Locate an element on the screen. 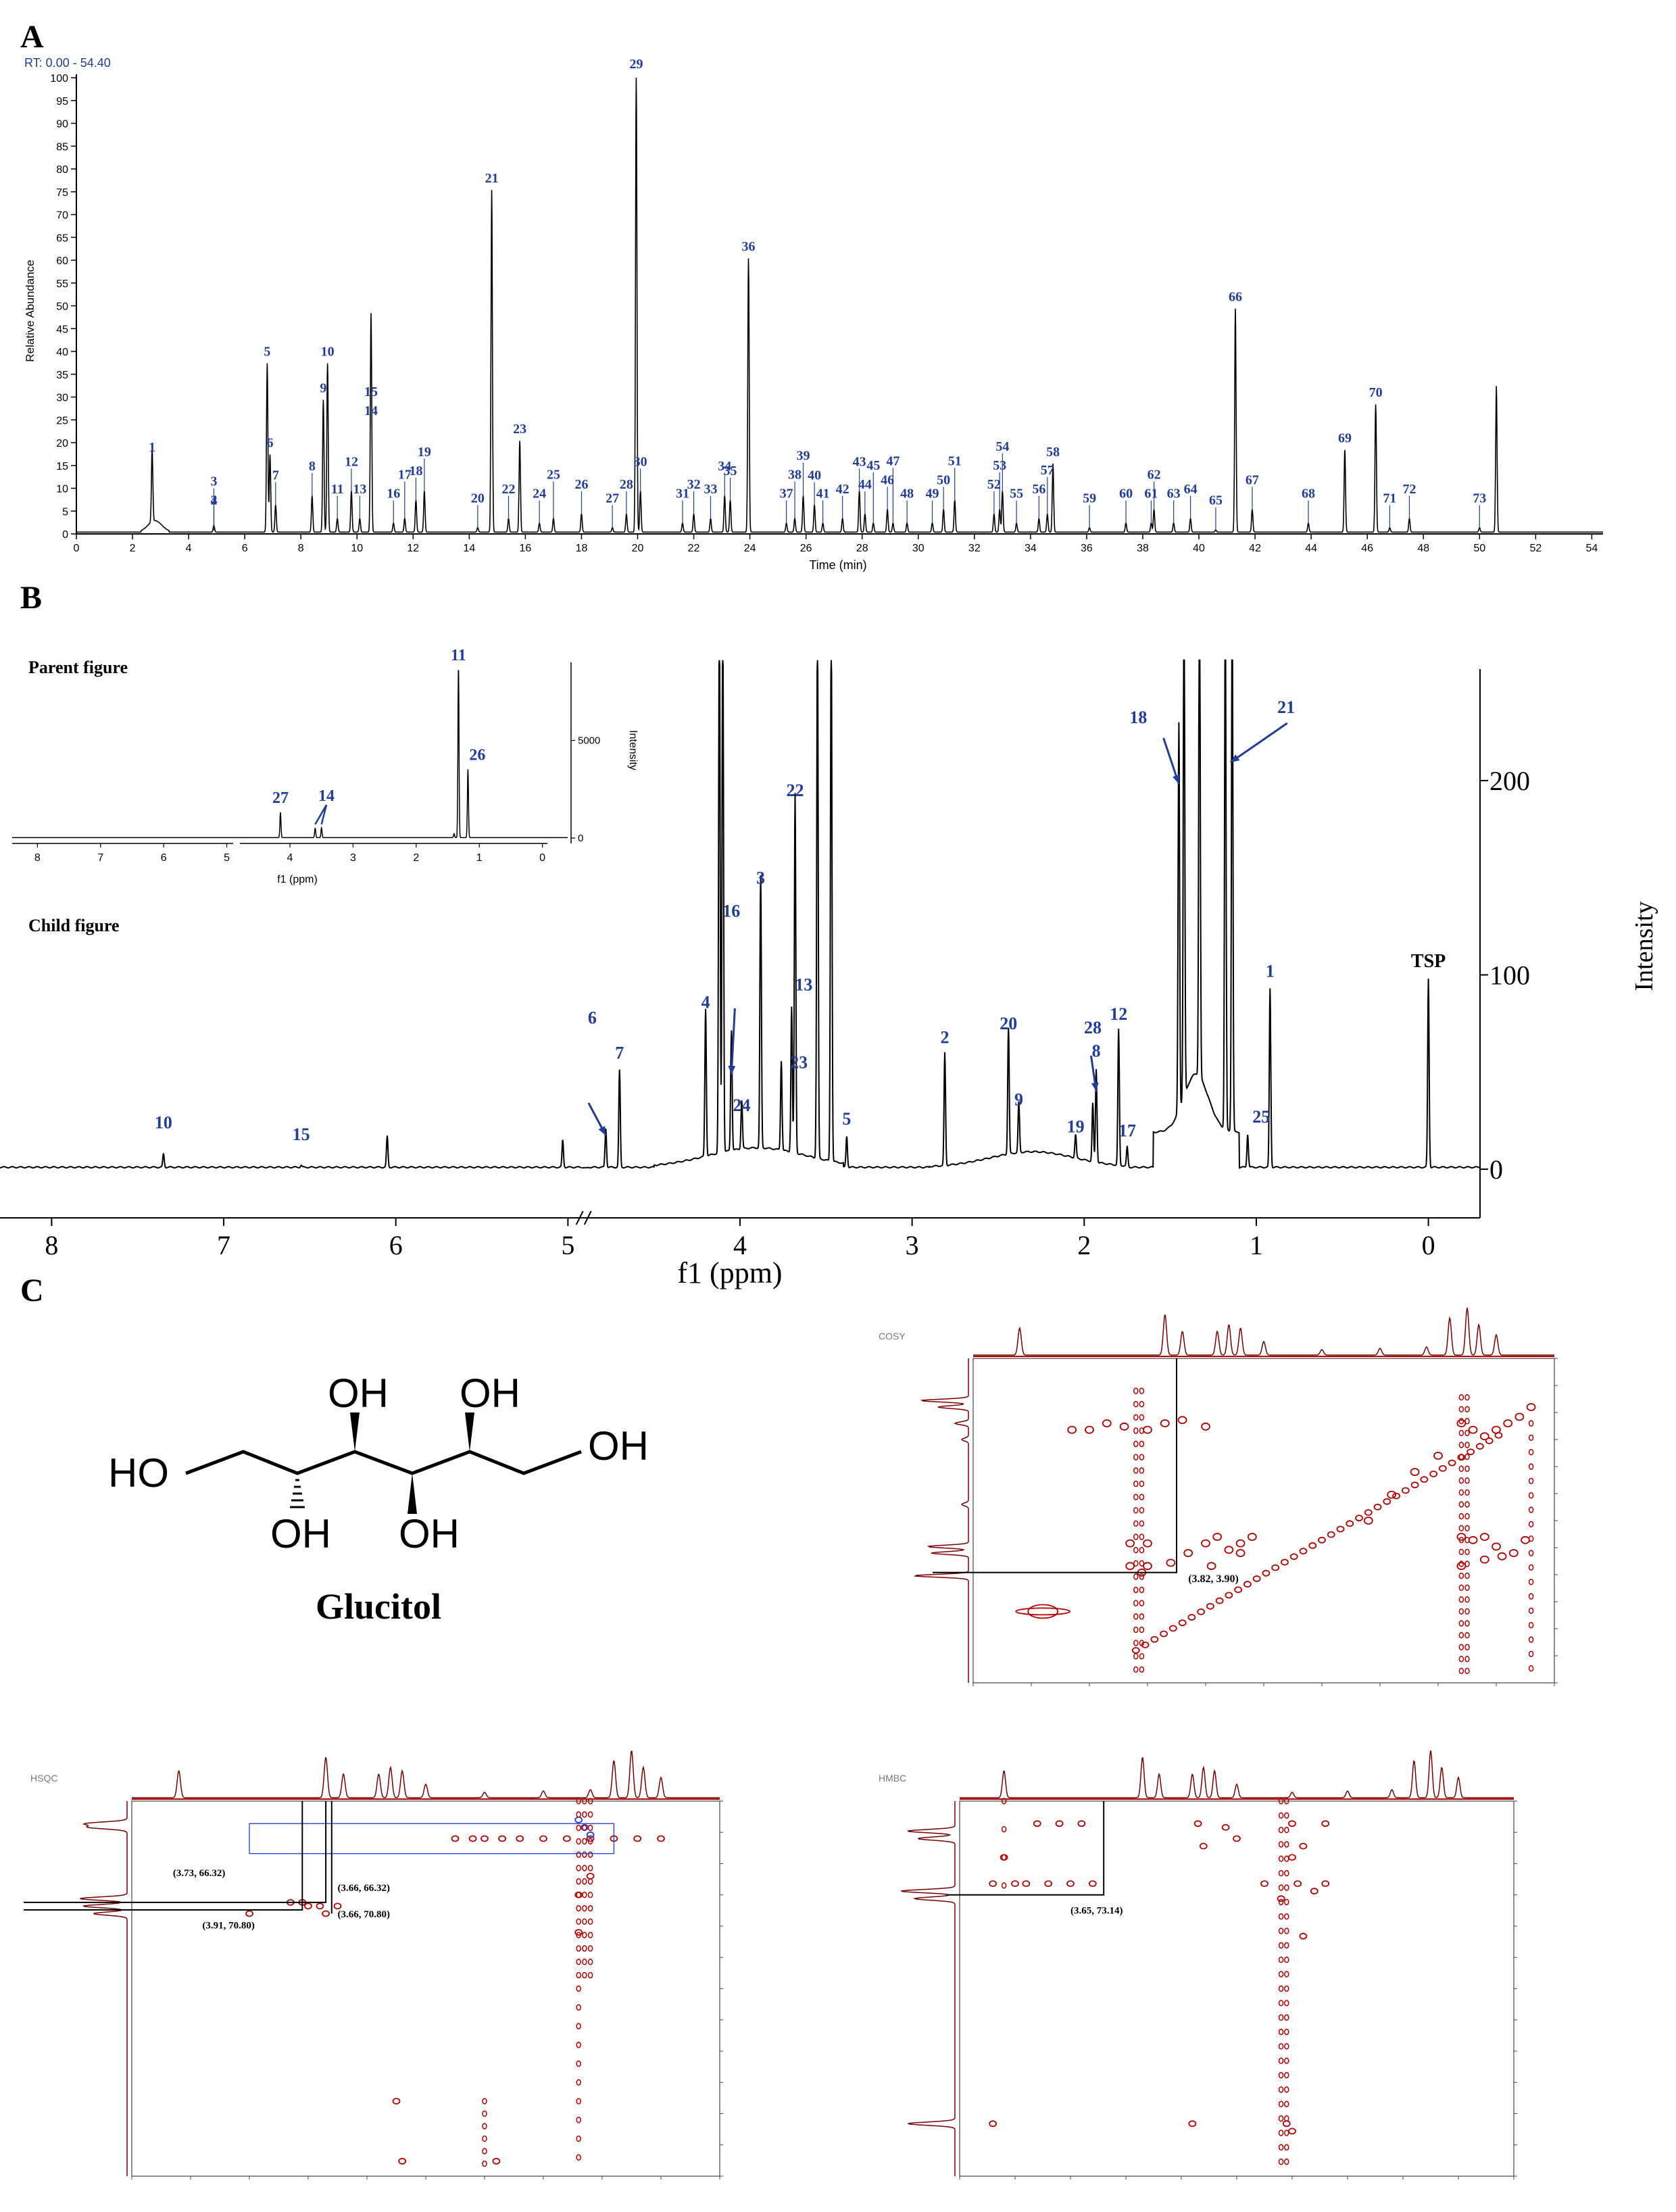 The height and width of the screenshot is (2212, 1676). inset-x-tick-label: 0 is located at coordinates (542, 858).